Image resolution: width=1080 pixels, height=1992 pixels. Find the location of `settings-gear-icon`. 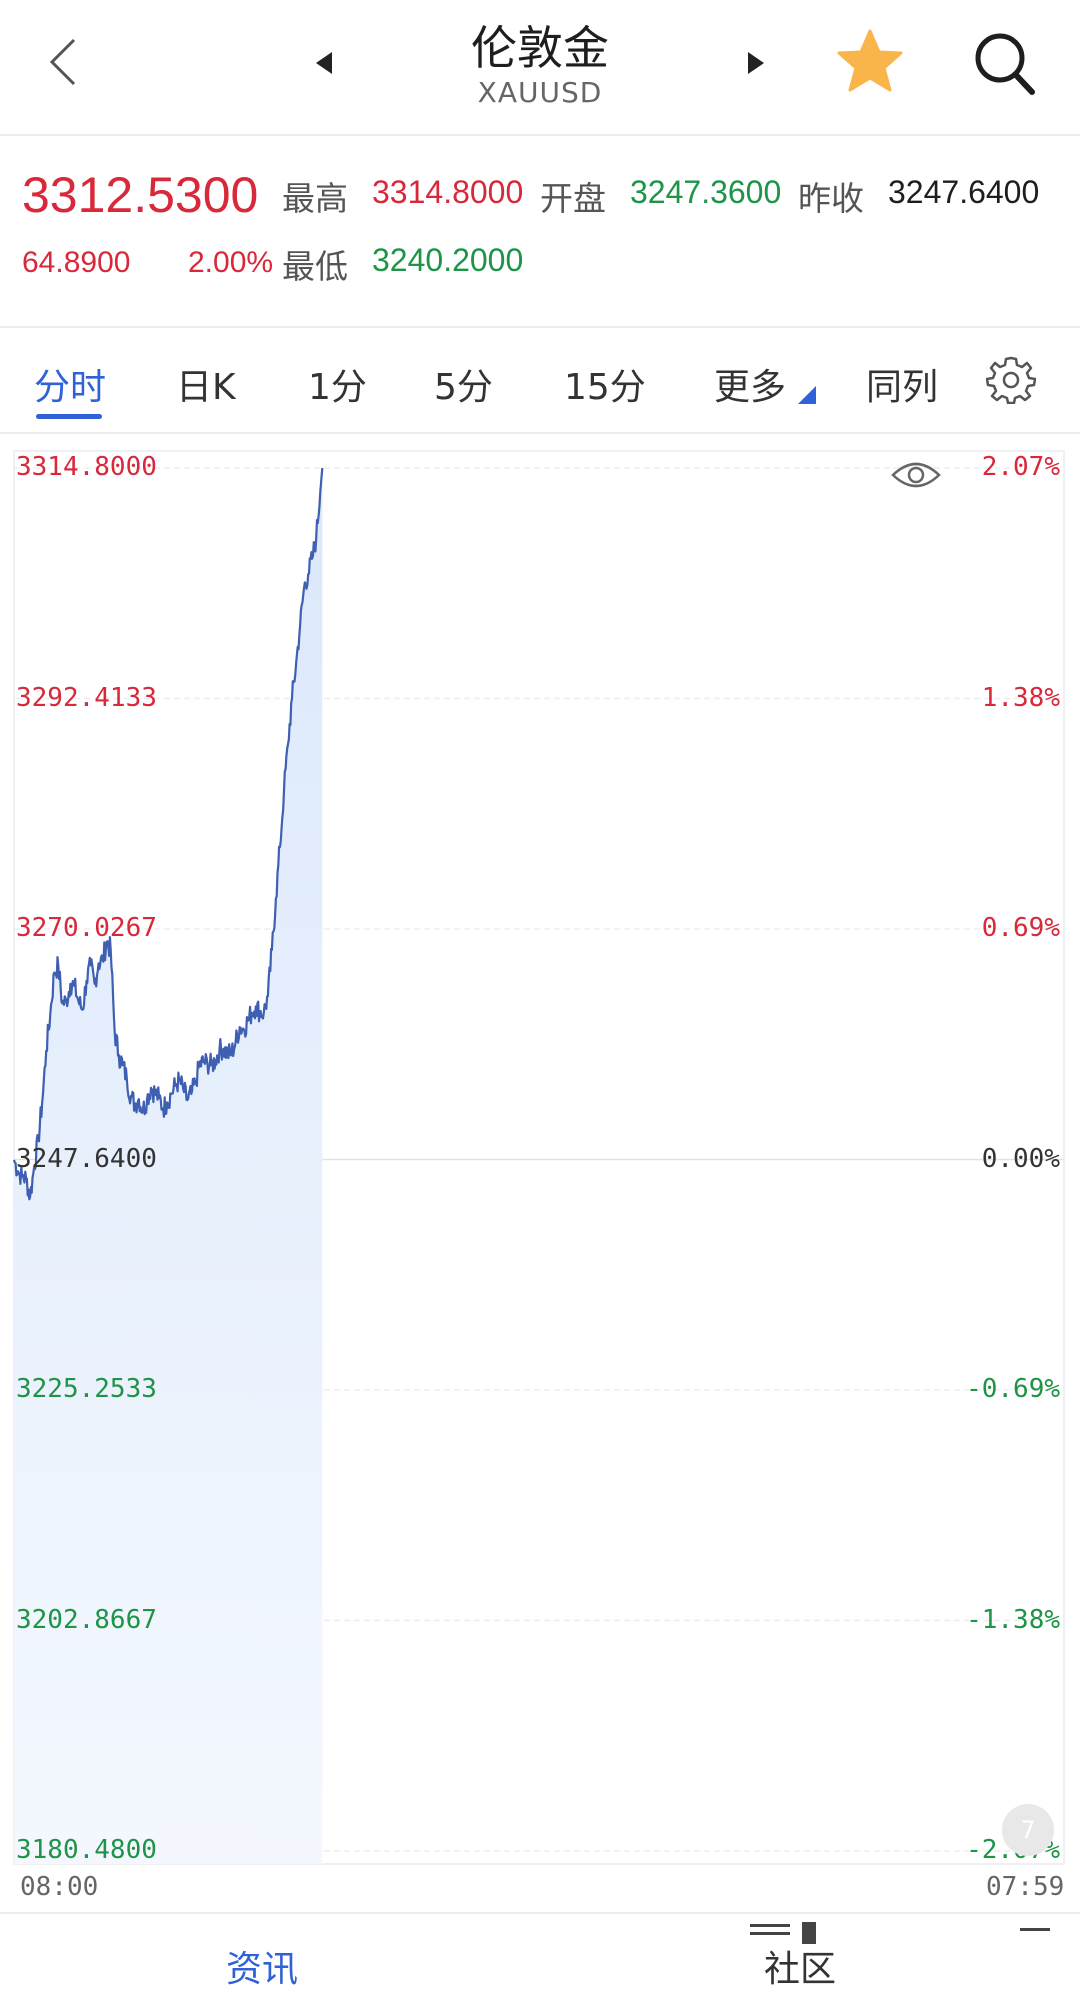

settings-gear-icon is located at coordinates (1011, 379).